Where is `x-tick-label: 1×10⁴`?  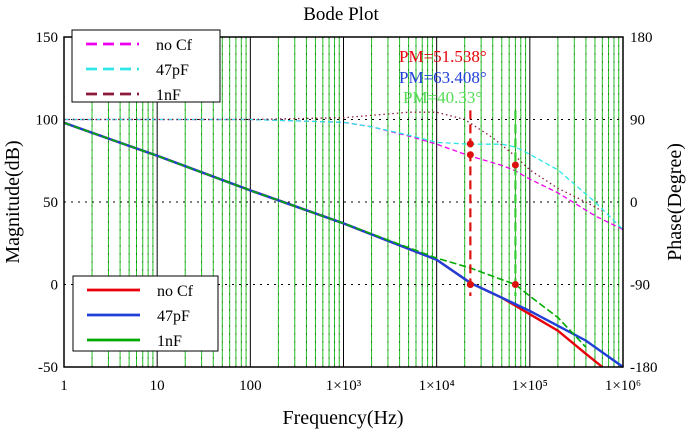
x-tick-label: 1×10⁴ is located at coordinates (437, 386).